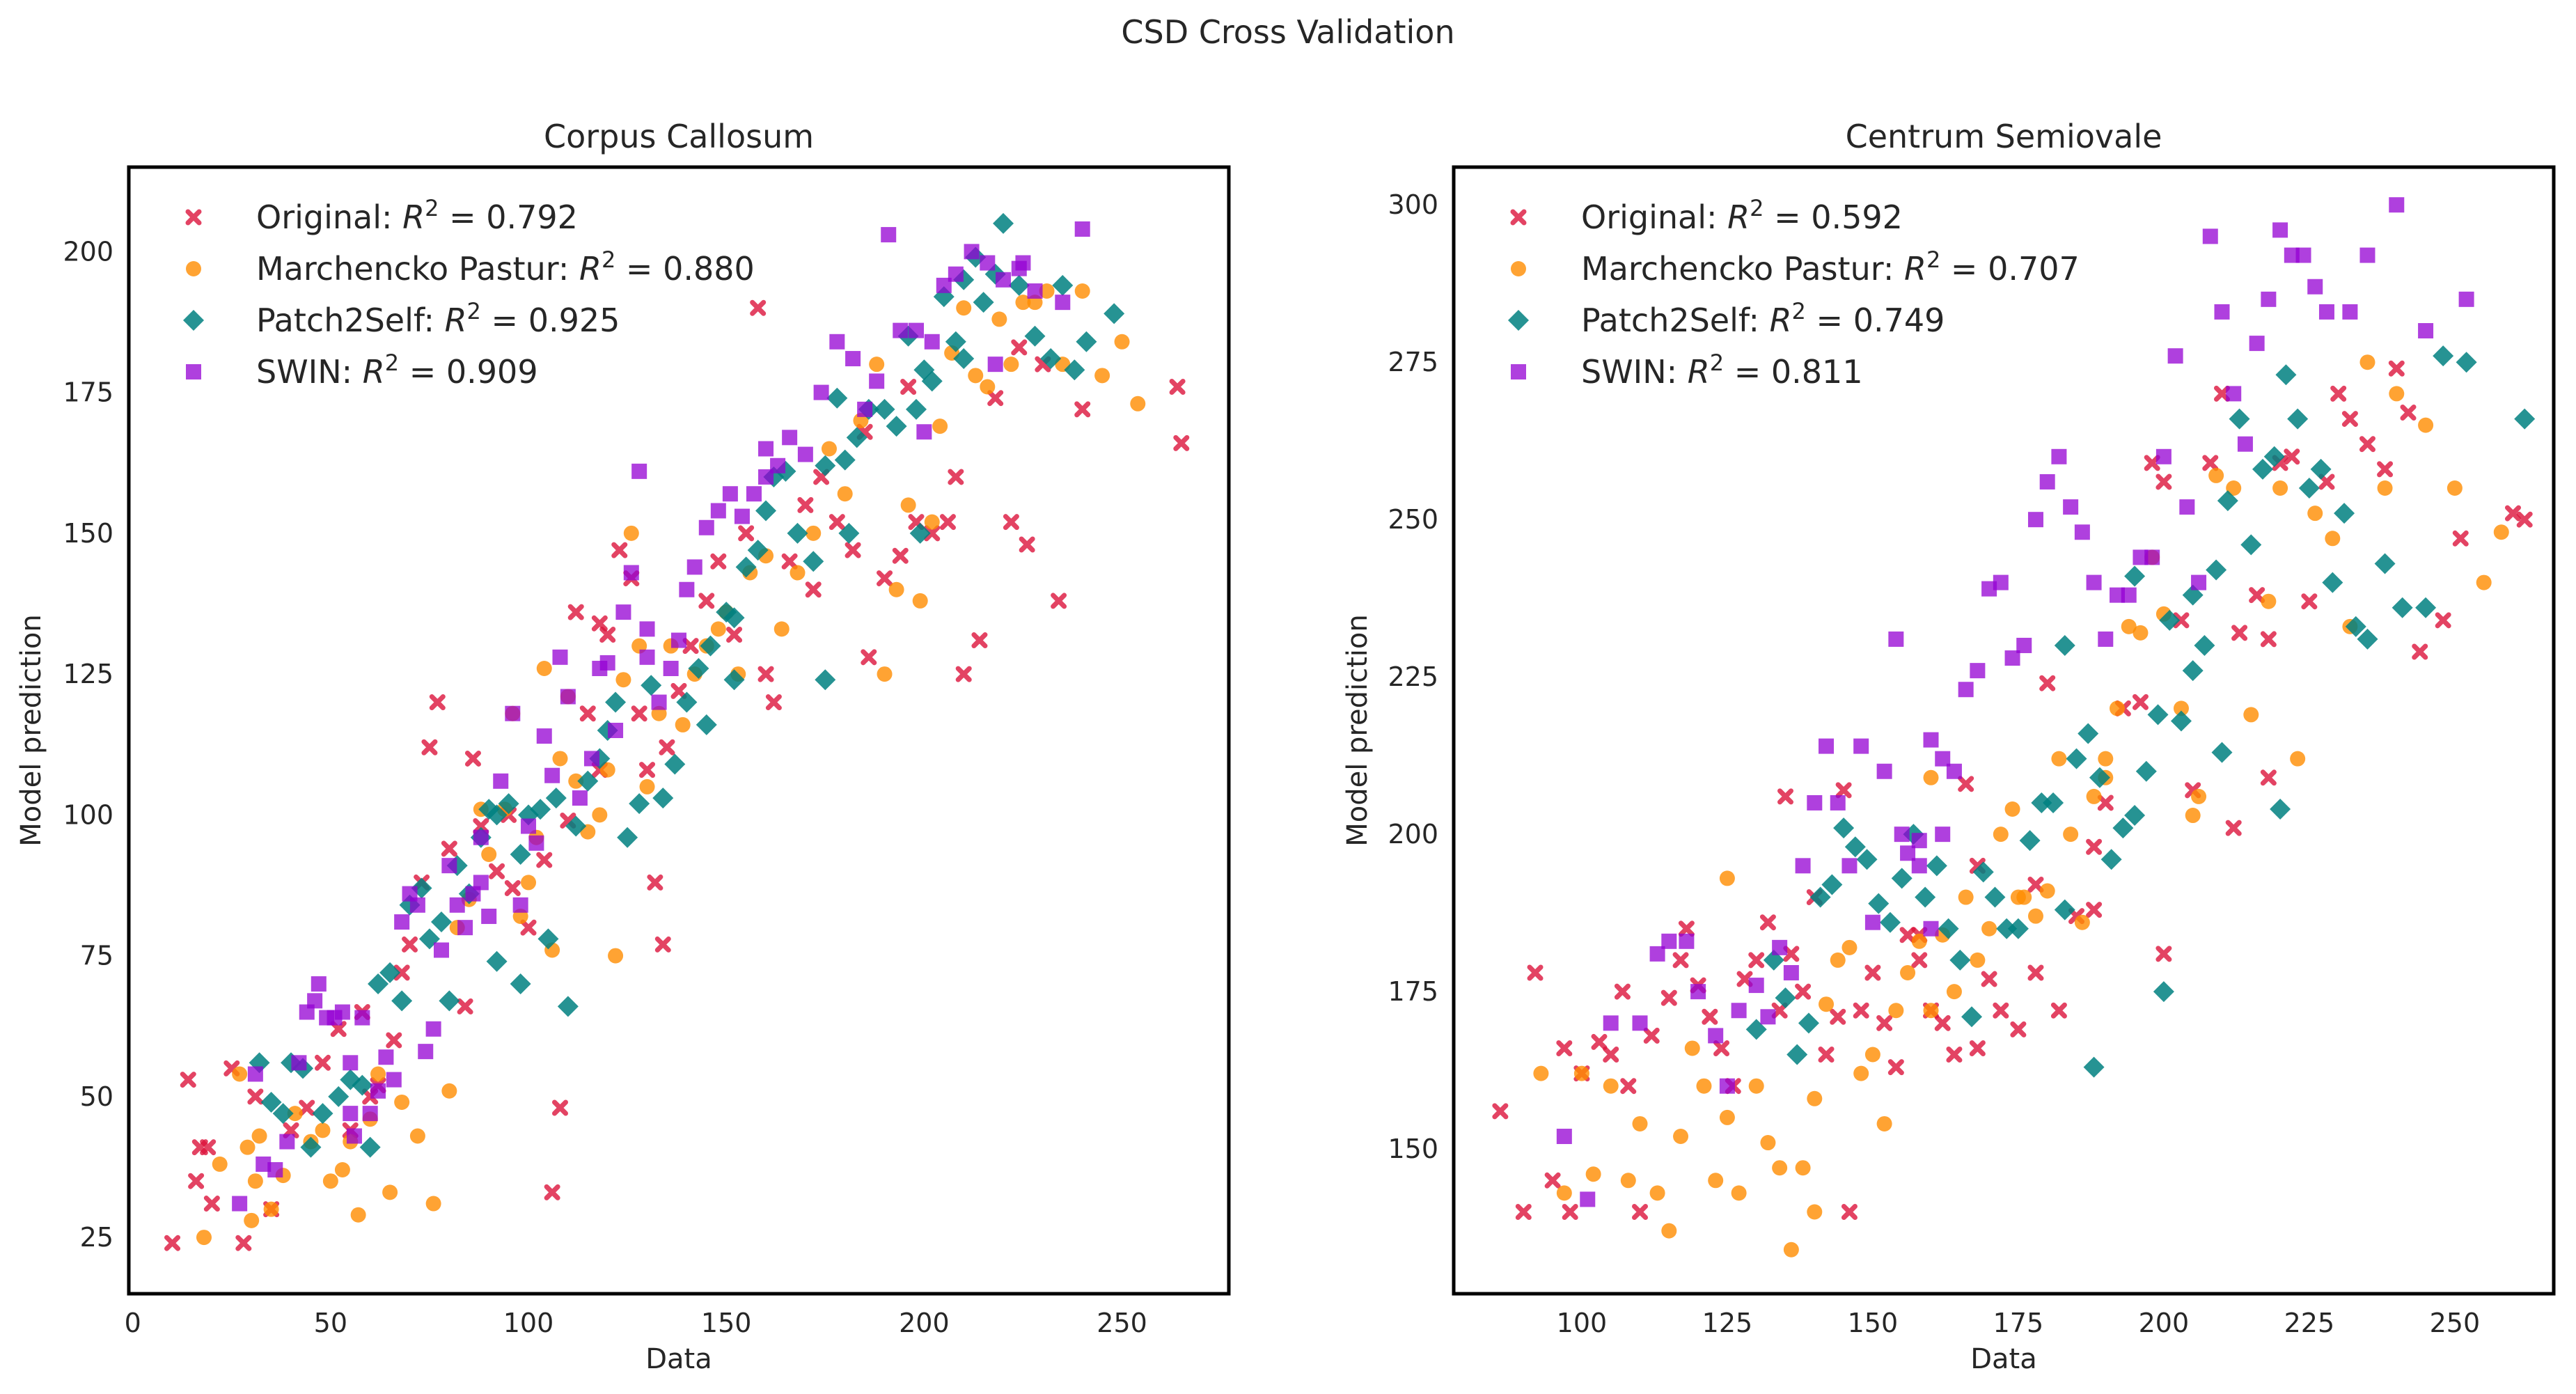  What do you see at coordinates (401, 318) in the screenshot?
I see `legend-entry-patch2self: Patch2Self: R2 = 0.925` at bounding box center [401, 318].